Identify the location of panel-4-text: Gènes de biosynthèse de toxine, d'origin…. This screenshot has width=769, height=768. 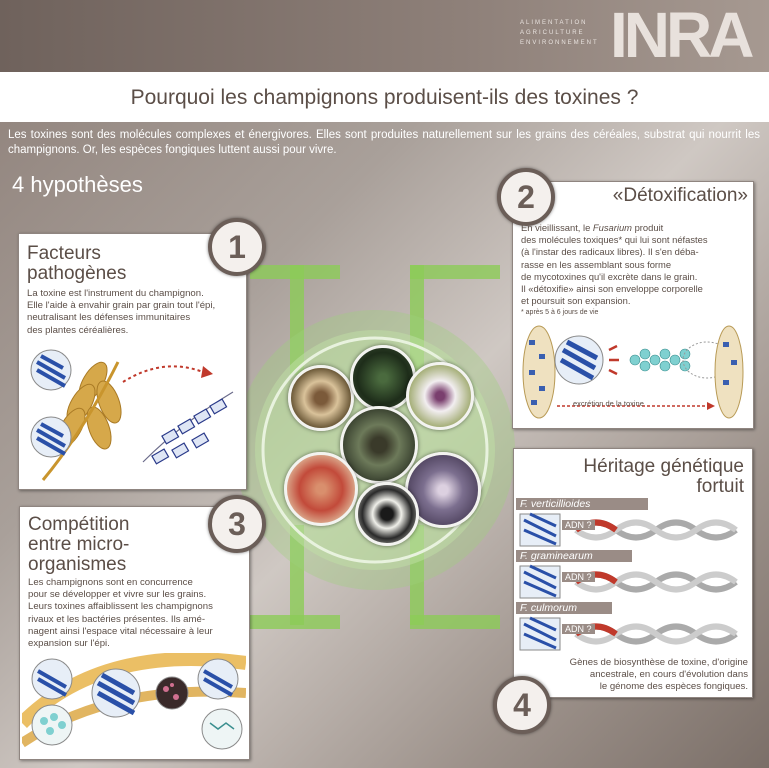
(658, 675).